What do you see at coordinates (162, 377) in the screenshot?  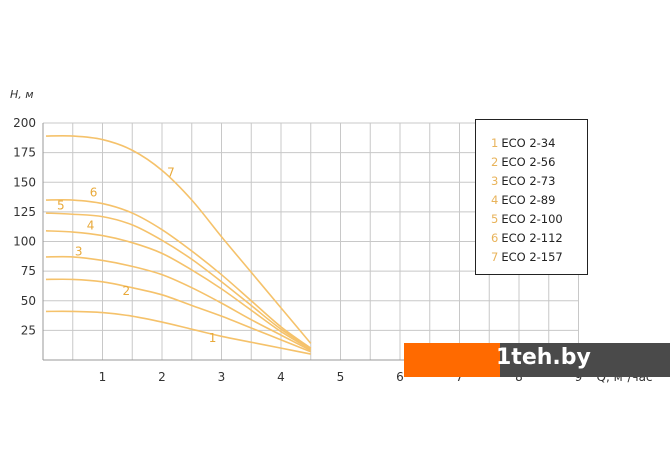 I see `x-tick-label: 2` at bounding box center [162, 377].